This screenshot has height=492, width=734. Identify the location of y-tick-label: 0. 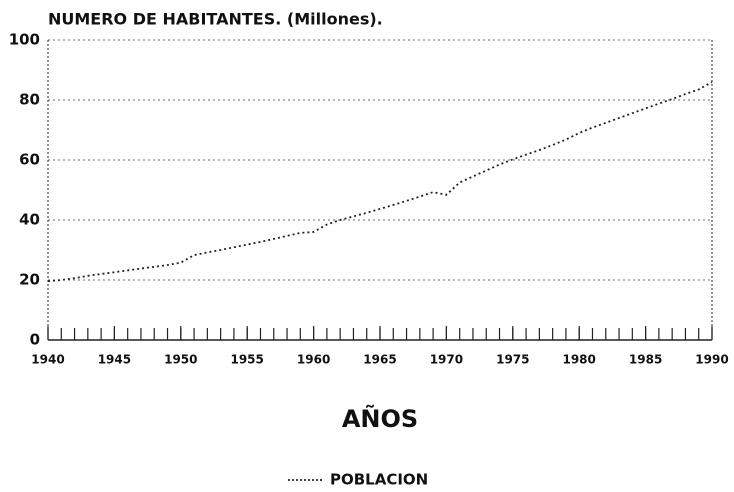
(35, 340).